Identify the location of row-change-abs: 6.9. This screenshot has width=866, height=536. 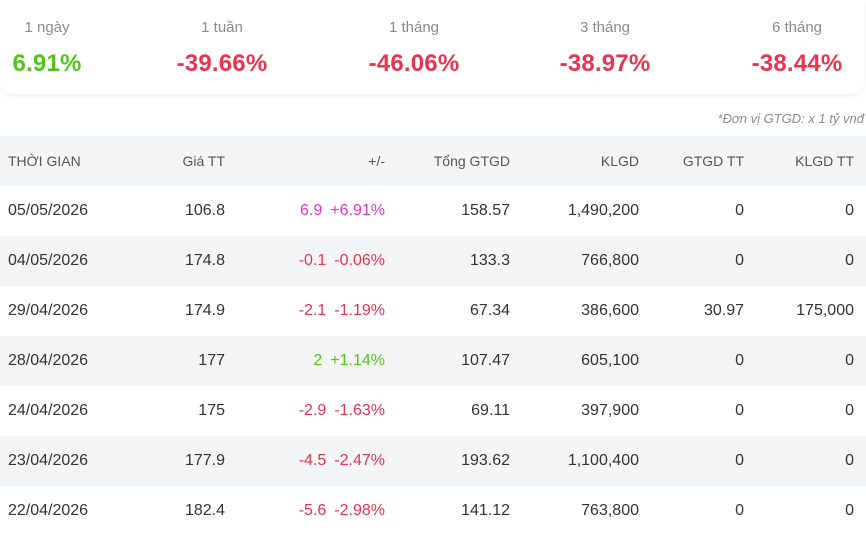
(311, 210).